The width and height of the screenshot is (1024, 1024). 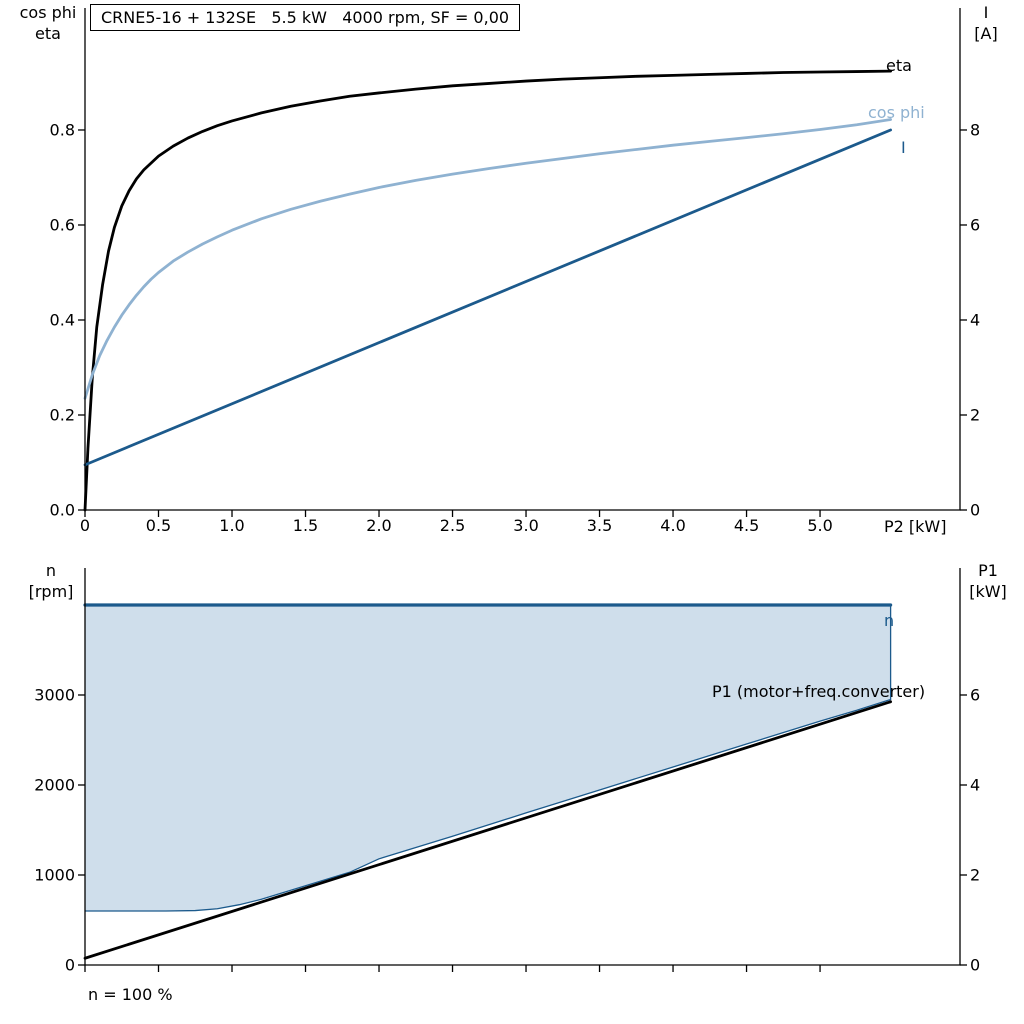 I want to click on top-x-tick-label: 4.5, so click(x=746, y=525).